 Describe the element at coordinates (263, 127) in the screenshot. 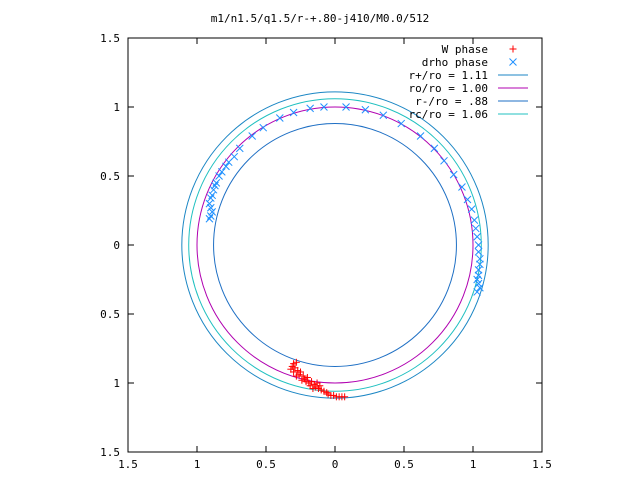

I see `data-point-1-17-b` at that location.